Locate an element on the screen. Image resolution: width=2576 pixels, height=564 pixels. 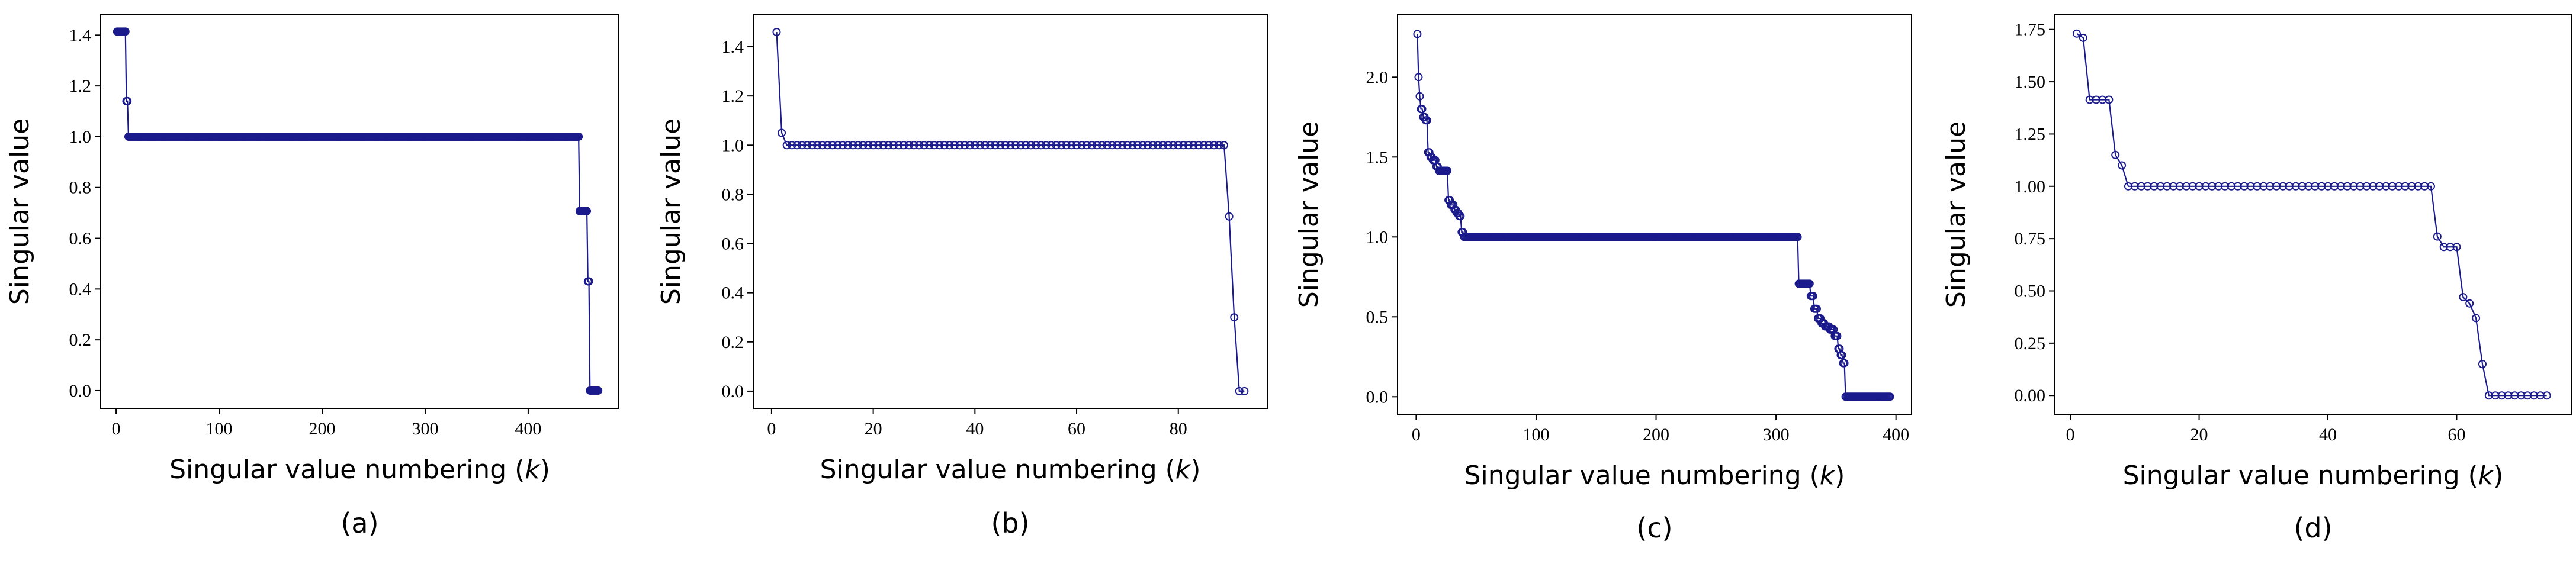
x-axis-label-variable: k is located at coordinates (2486, 475).